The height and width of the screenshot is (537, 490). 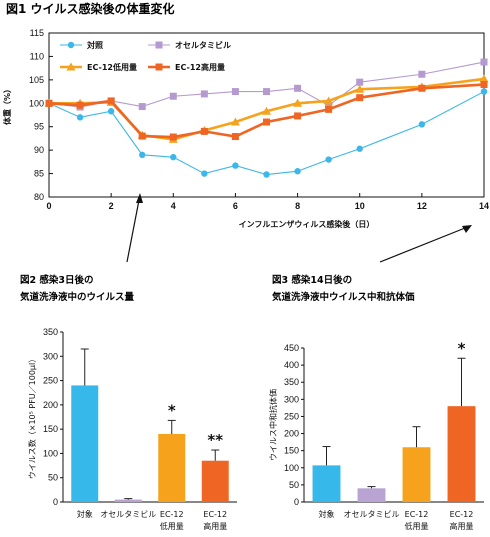 I want to click on bar-group-3: * EC-12 高用量, so click(x=461, y=435).